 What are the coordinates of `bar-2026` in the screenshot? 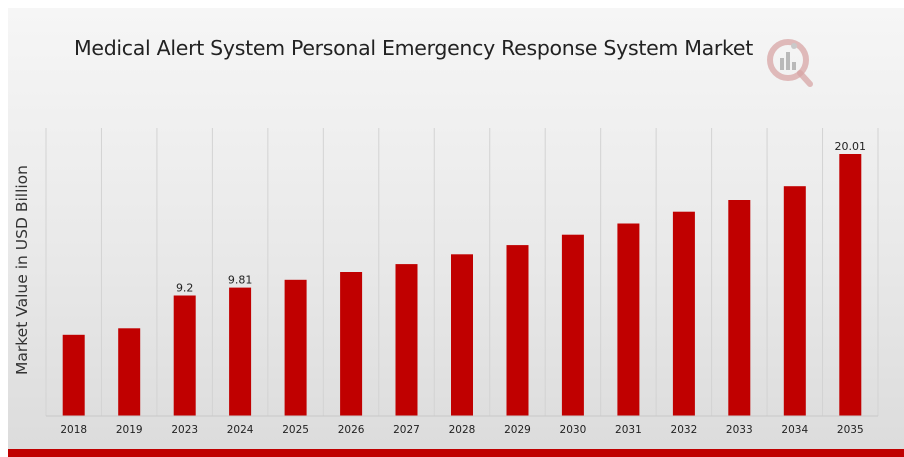 It's located at (351, 344).